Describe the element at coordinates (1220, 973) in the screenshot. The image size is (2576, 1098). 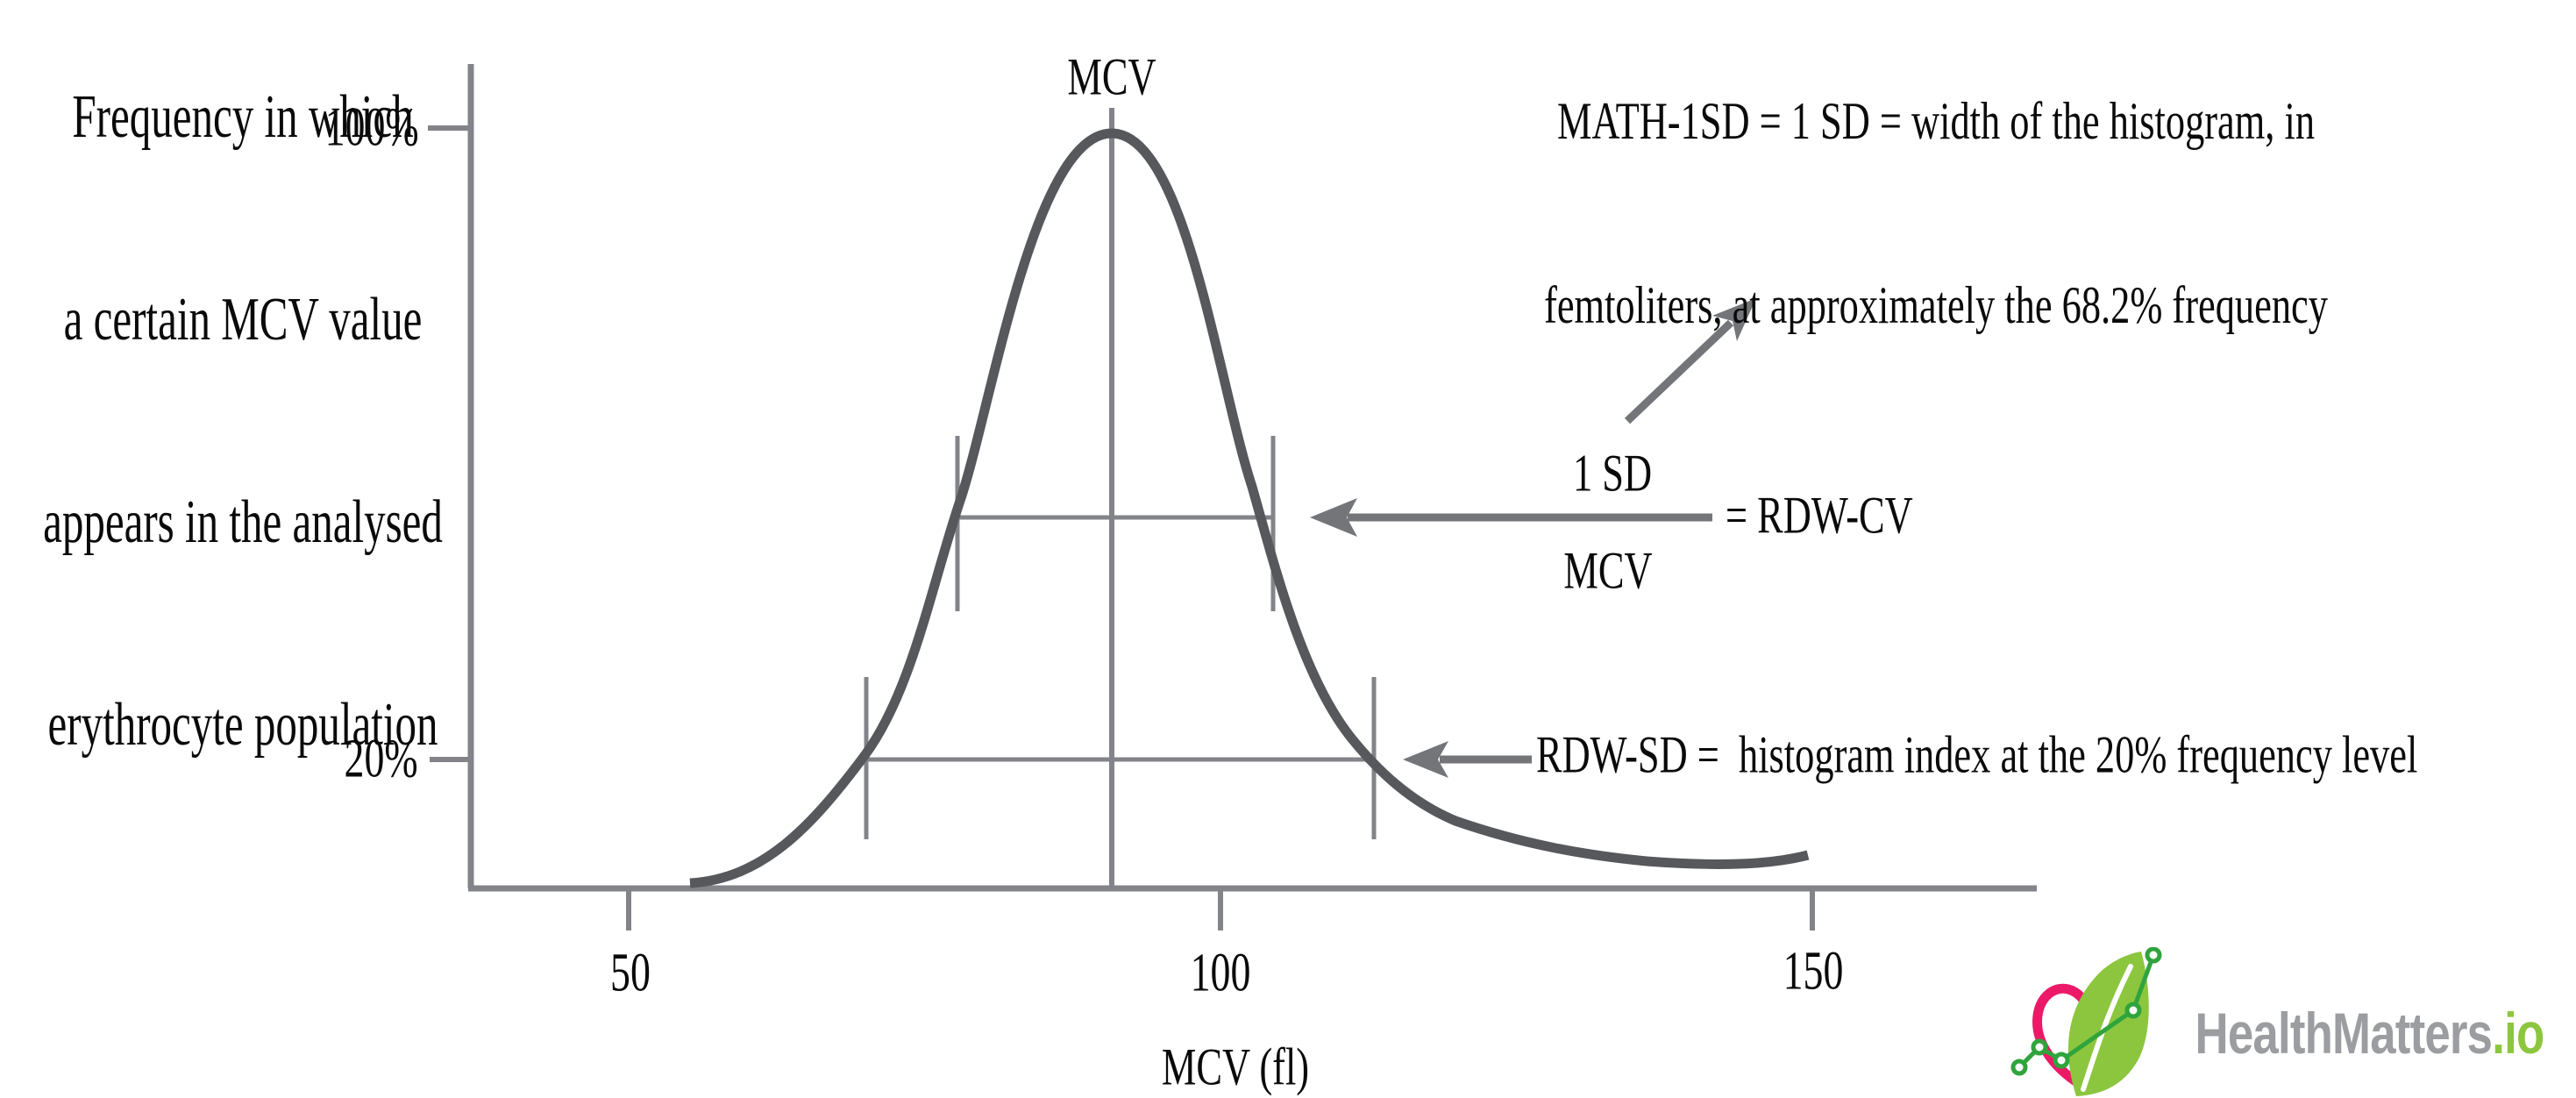
I see `x-tick-label-100: 100` at that location.